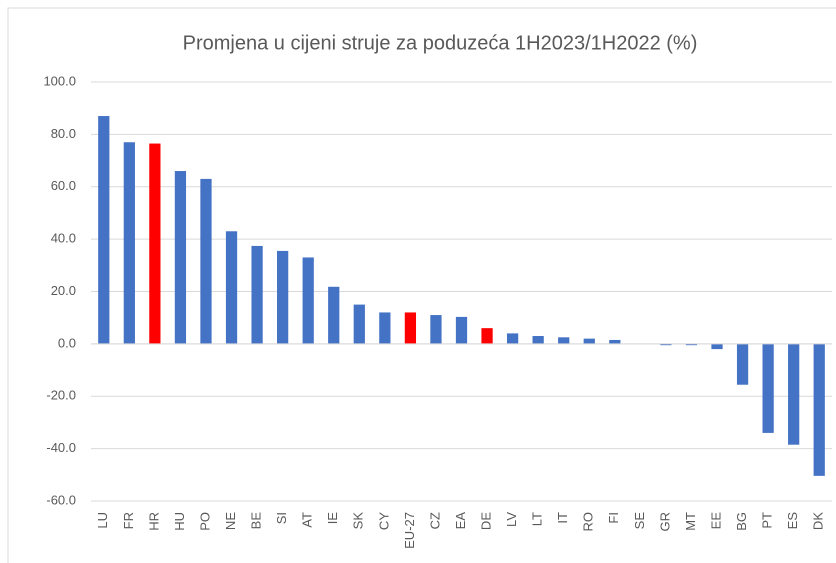  Describe the element at coordinates (204, 521) in the screenshot. I see `x-tick-label: PO` at that location.